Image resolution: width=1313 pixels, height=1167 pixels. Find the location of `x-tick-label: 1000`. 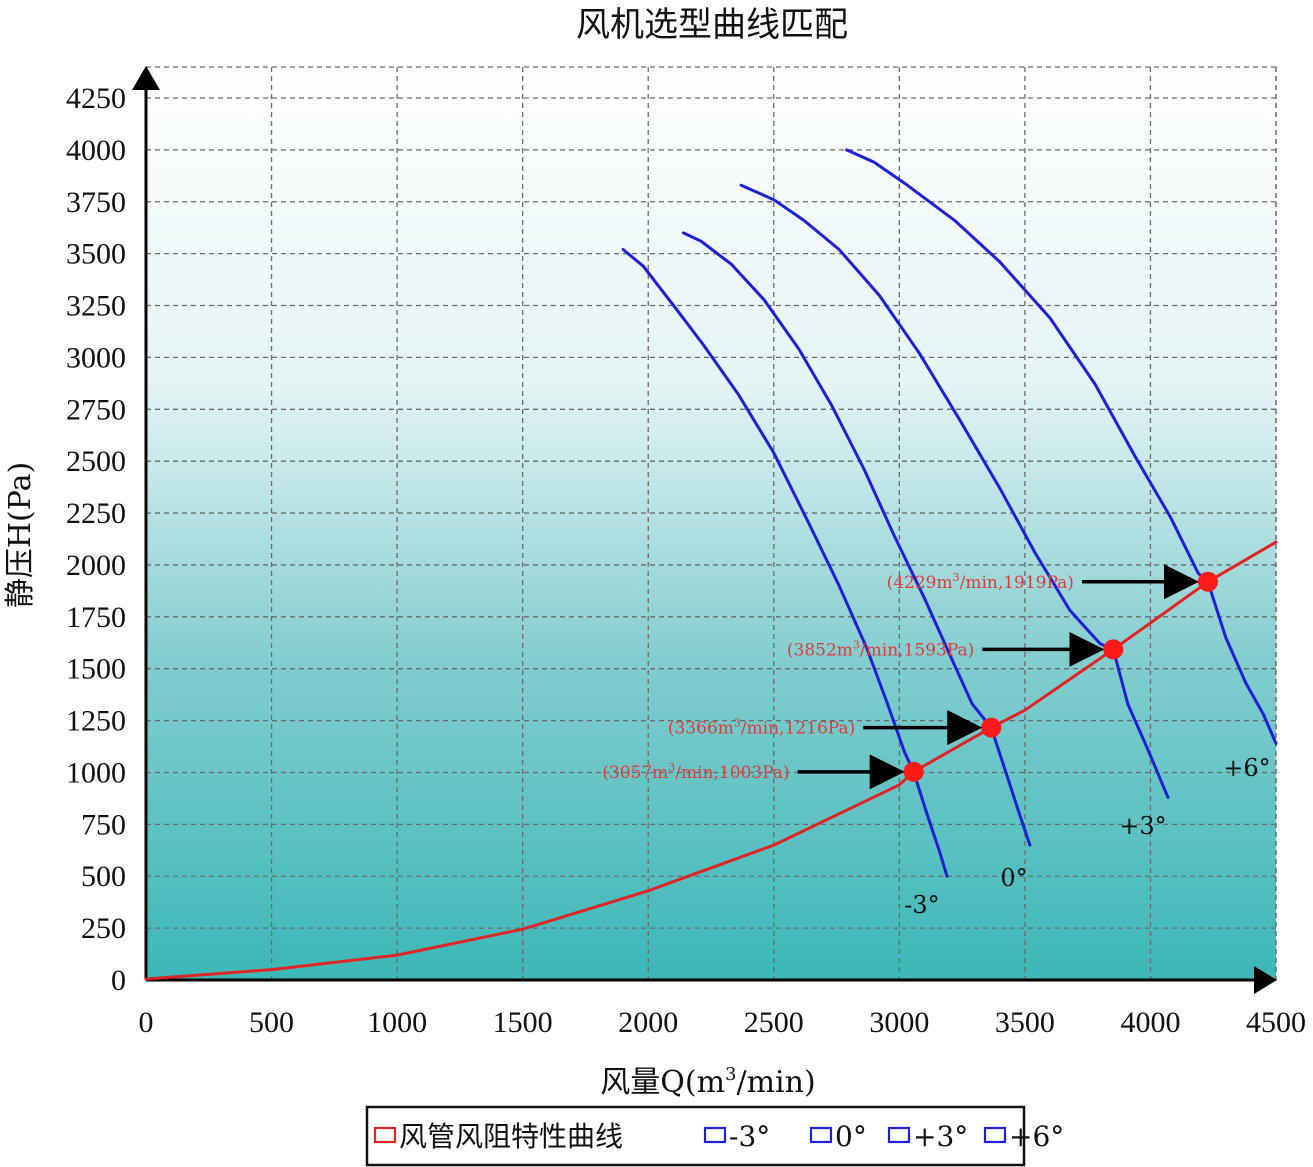

x-tick-label: 1000 is located at coordinates (397, 1022).